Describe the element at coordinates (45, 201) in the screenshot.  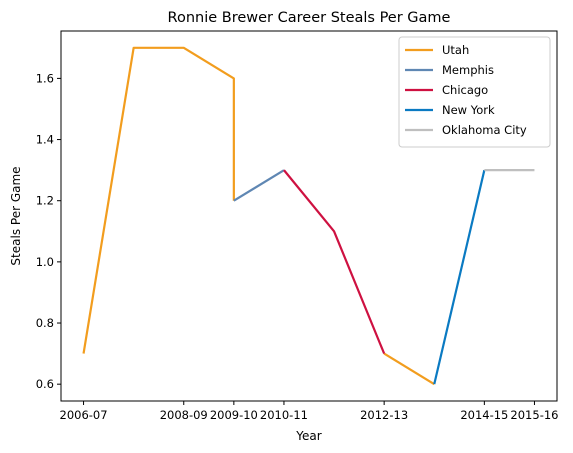
I see `y-tick-label: 1.2` at that location.